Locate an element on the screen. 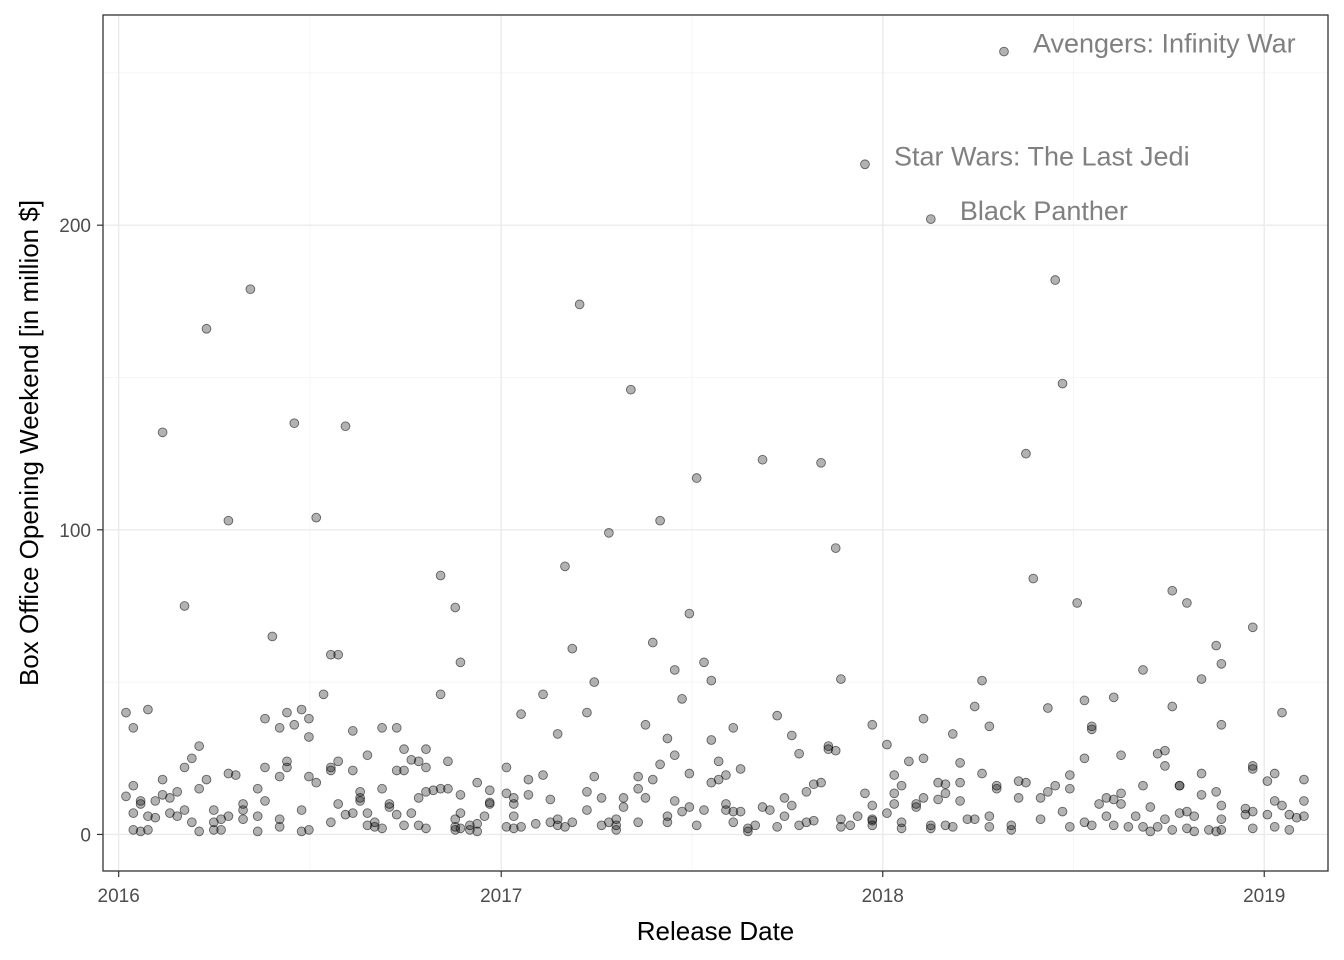 Image resolution: width=1344 pixels, height=960 pixels. x-tick-label: 2016 is located at coordinates (119, 896).